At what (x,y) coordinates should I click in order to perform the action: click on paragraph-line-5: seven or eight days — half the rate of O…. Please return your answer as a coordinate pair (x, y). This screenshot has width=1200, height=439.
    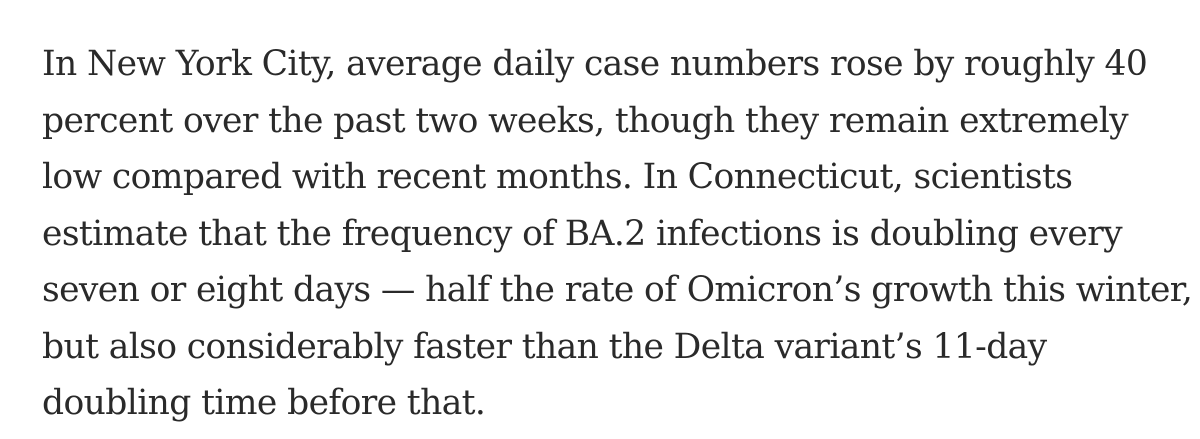
    Looking at the image, I should click on (617, 290).